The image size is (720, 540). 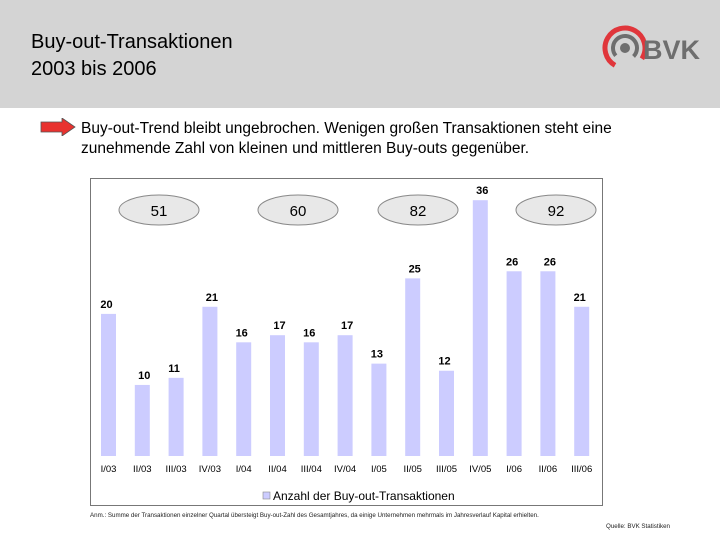 I want to click on tick-label: III/05, so click(x=446, y=469).